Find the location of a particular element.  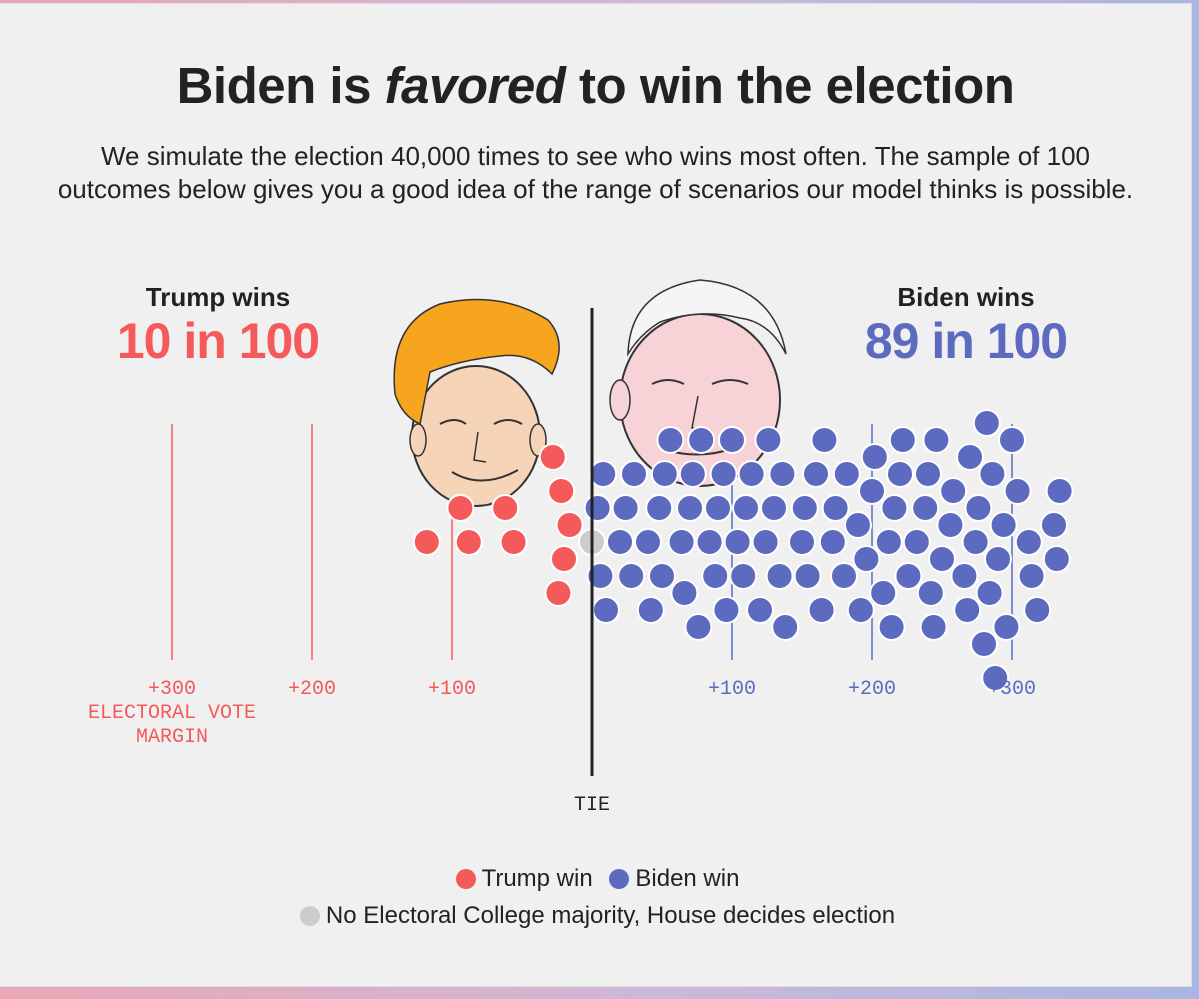

tie-label: TIE is located at coordinates (592, 805).